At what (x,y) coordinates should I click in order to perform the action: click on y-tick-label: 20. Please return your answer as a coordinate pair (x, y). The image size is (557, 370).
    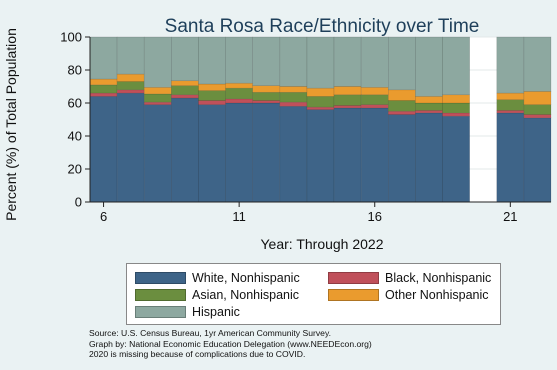
    Looking at the image, I should click on (75, 169).